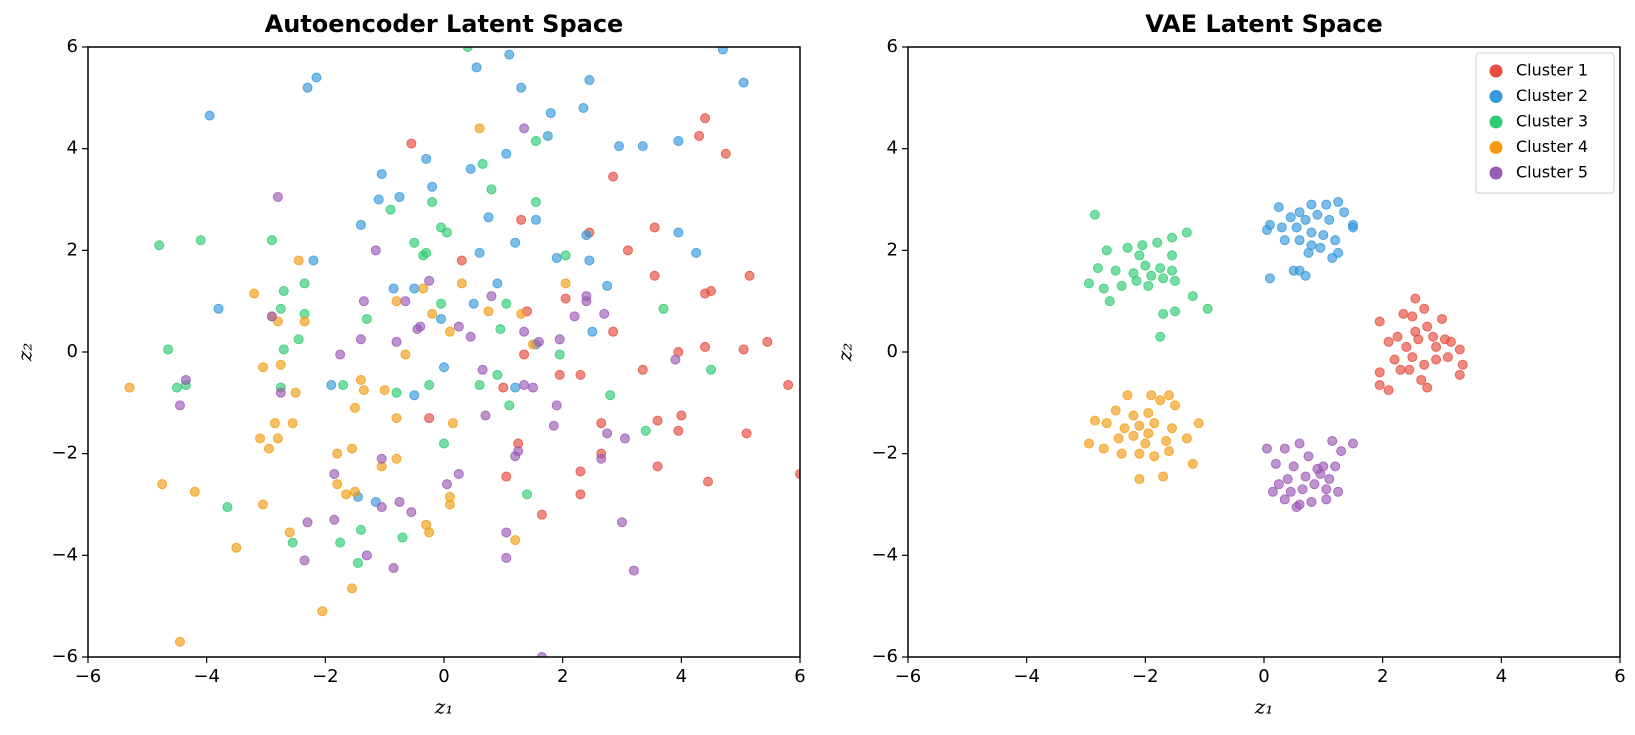  What do you see at coordinates (1552, 121) in the screenshot?
I see `legend-label: Cluster 3` at bounding box center [1552, 121].